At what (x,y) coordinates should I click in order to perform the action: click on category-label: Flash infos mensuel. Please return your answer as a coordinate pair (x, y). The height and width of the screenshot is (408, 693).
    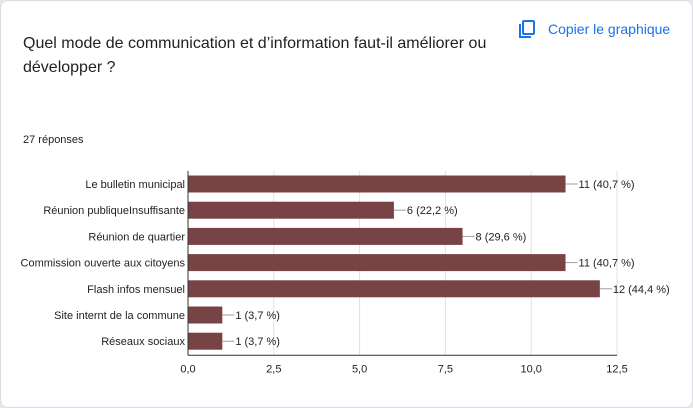
    Looking at the image, I should click on (136, 290).